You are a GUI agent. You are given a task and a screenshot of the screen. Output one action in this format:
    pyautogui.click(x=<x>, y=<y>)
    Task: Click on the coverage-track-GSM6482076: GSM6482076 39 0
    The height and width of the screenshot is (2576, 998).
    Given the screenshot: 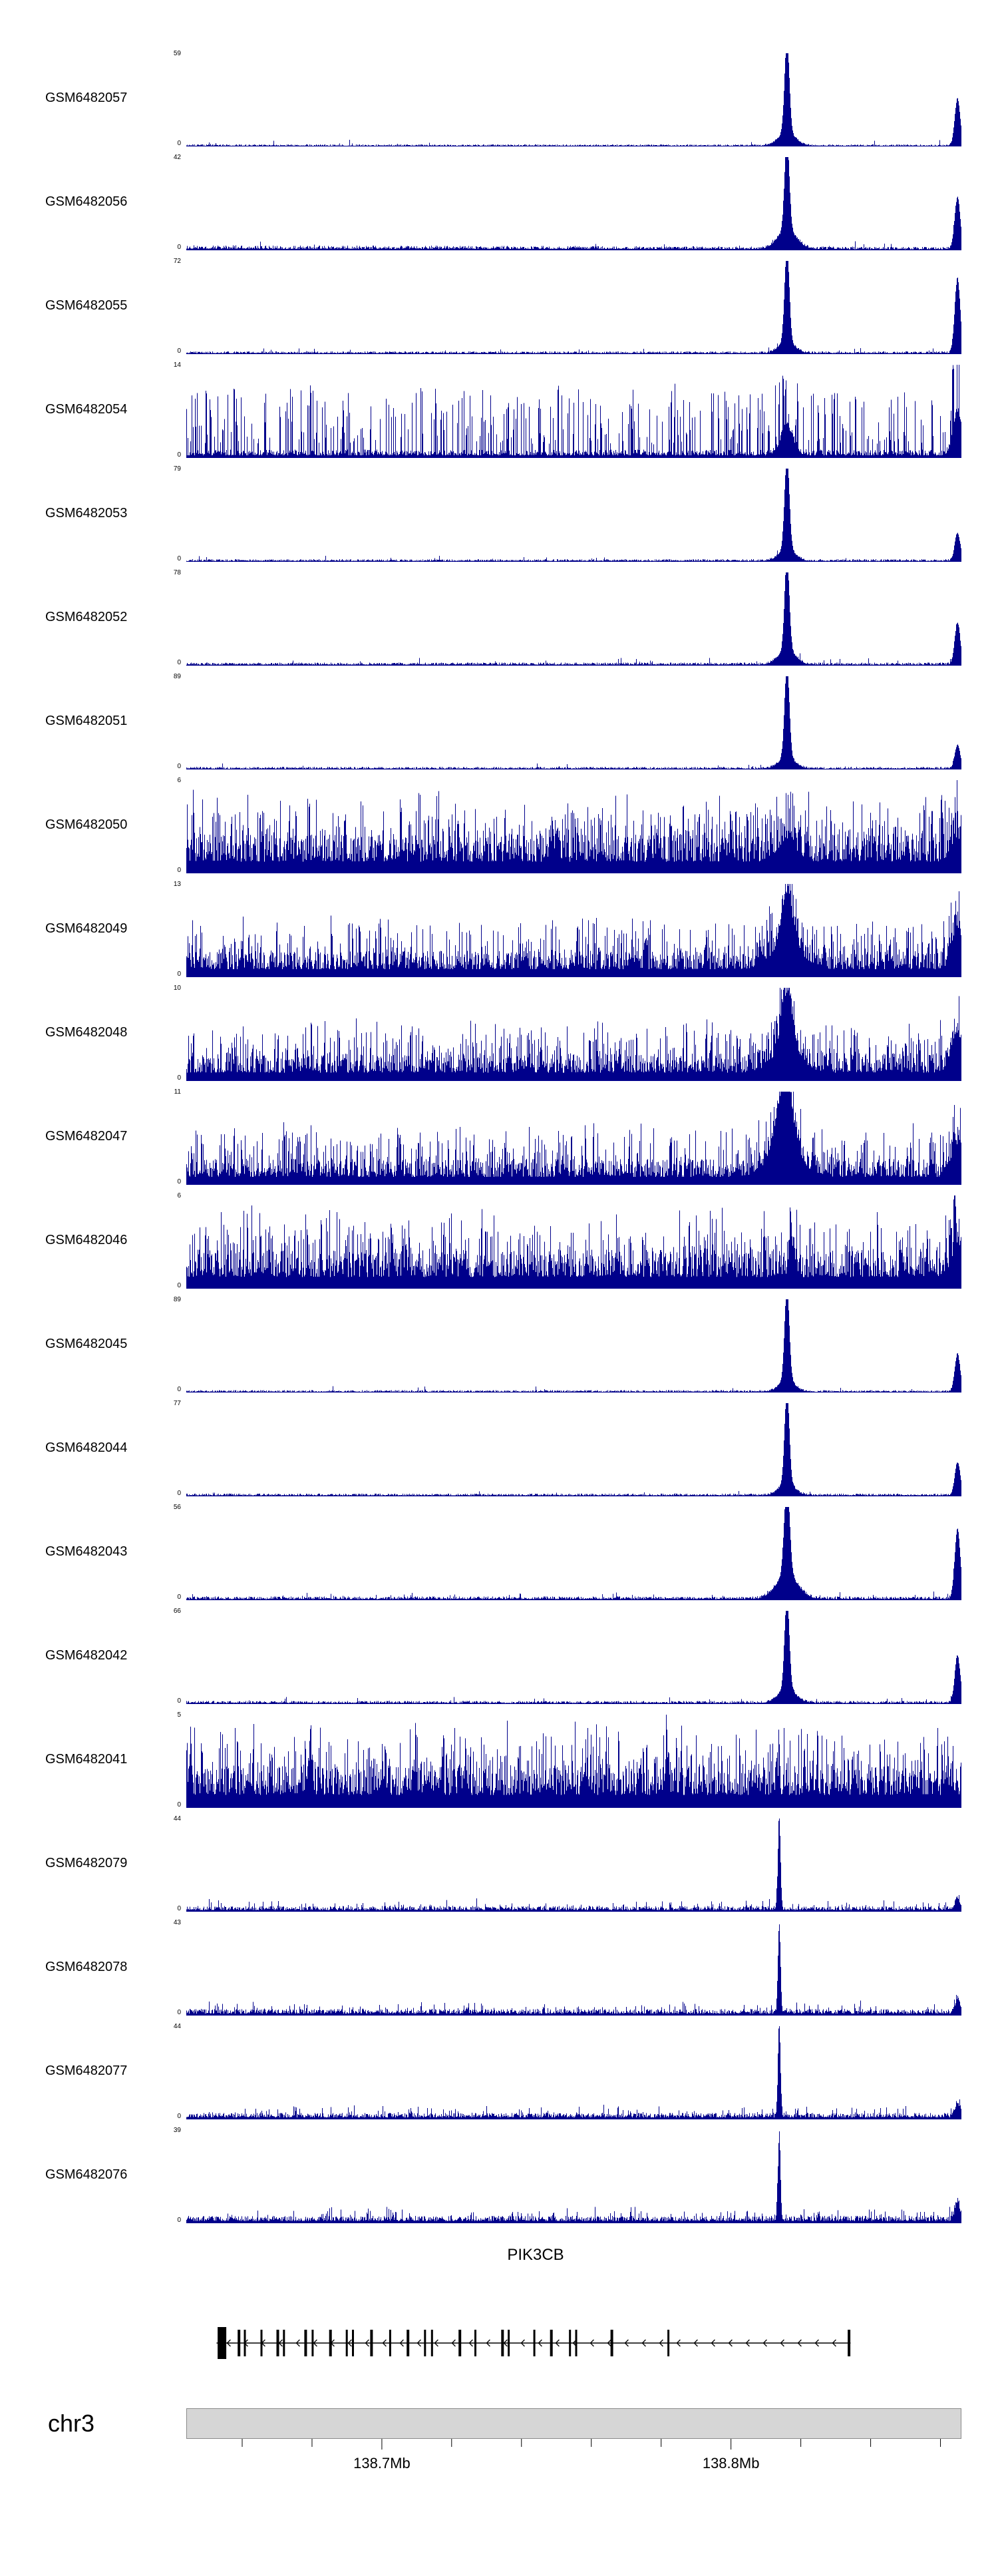 What is the action you would take?
    pyautogui.click(x=499, y=2180)
    